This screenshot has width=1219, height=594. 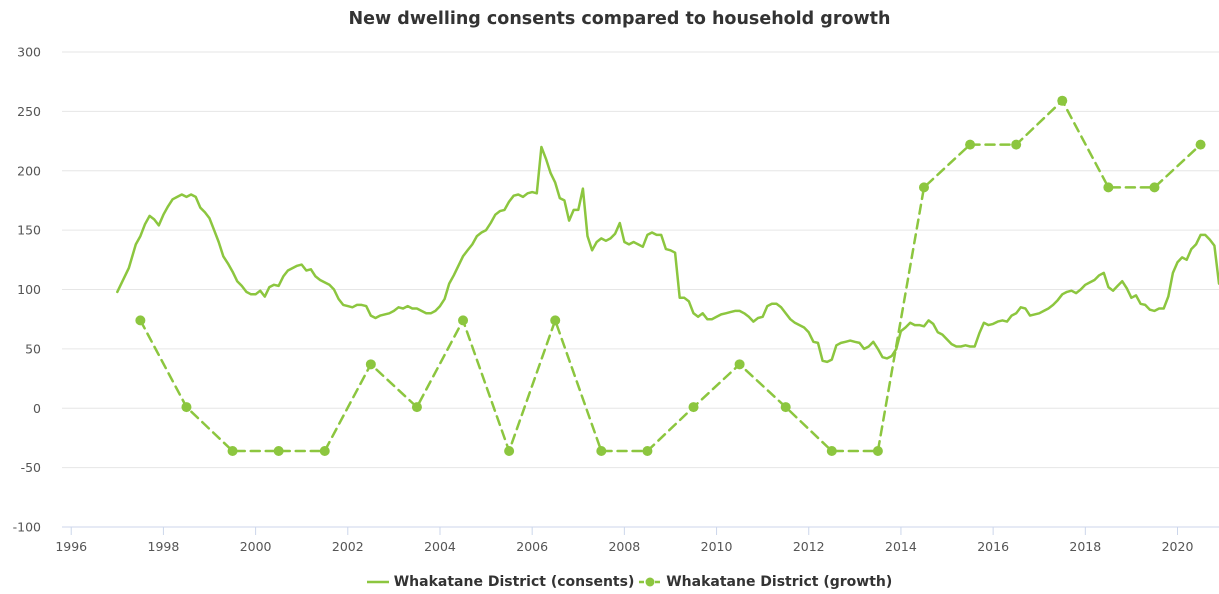 What do you see at coordinates (348, 546) in the screenshot?
I see `x-tick-label: 2002` at bounding box center [348, 546].